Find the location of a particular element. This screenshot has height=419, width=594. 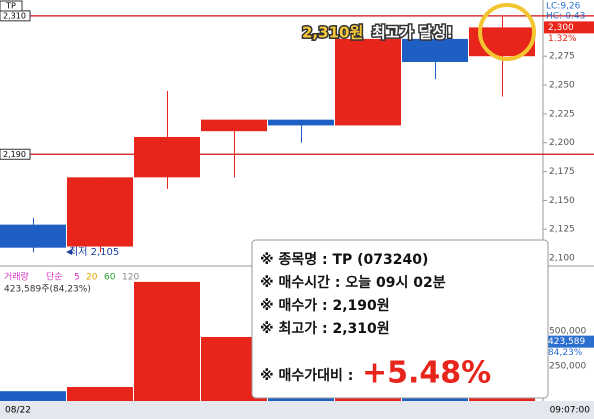

y-tick-label: 2,125 is located at coordinates (562, 230).